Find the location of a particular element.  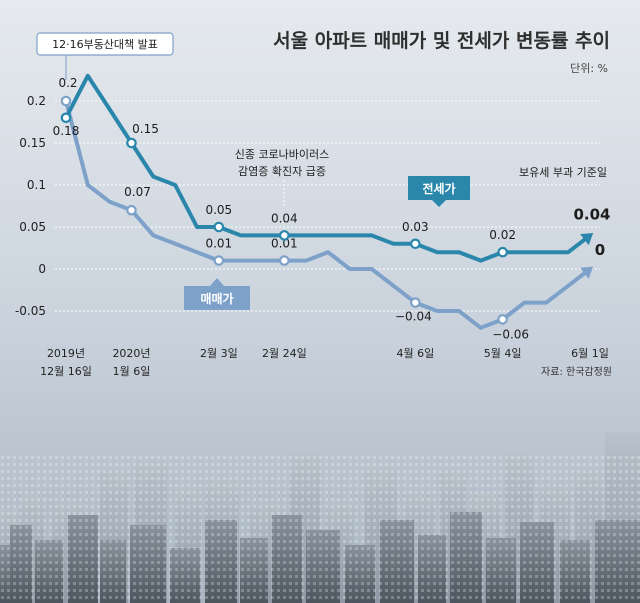

sale-tag: 매매가 is located at coordinates (217, 294).